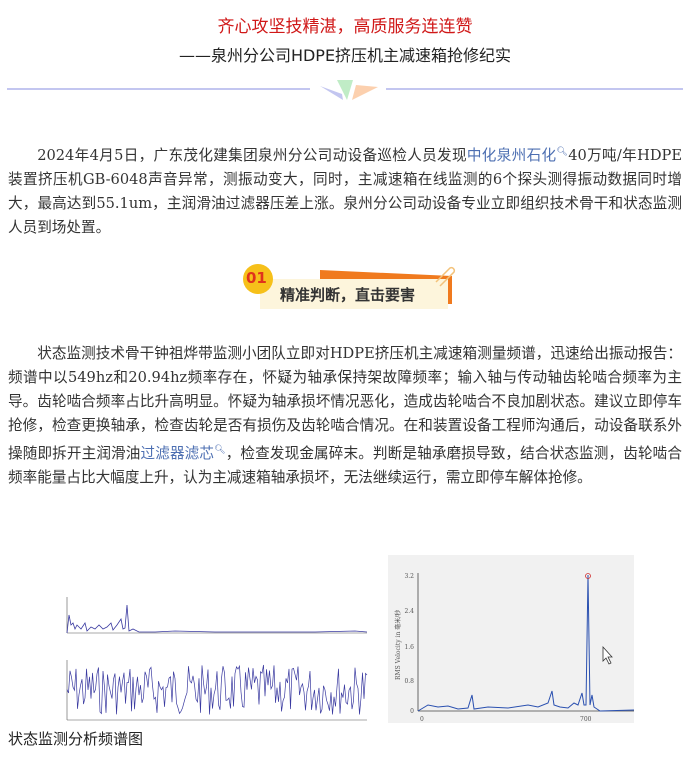 The width and height of the screenshot is (690, 764). What do you see at coordinates (445, 276) in the screenshot?
I see `paperclip-icon` at bounding box center [445, 276].